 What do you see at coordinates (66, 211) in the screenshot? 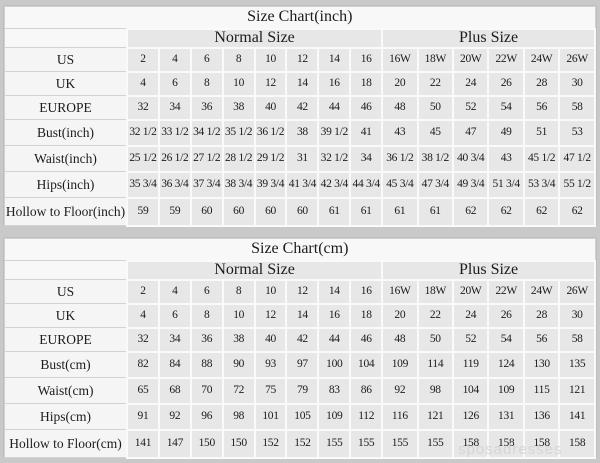
I see `row-label: Hollow to Floor(inch)` at bounding box center [66, 211].